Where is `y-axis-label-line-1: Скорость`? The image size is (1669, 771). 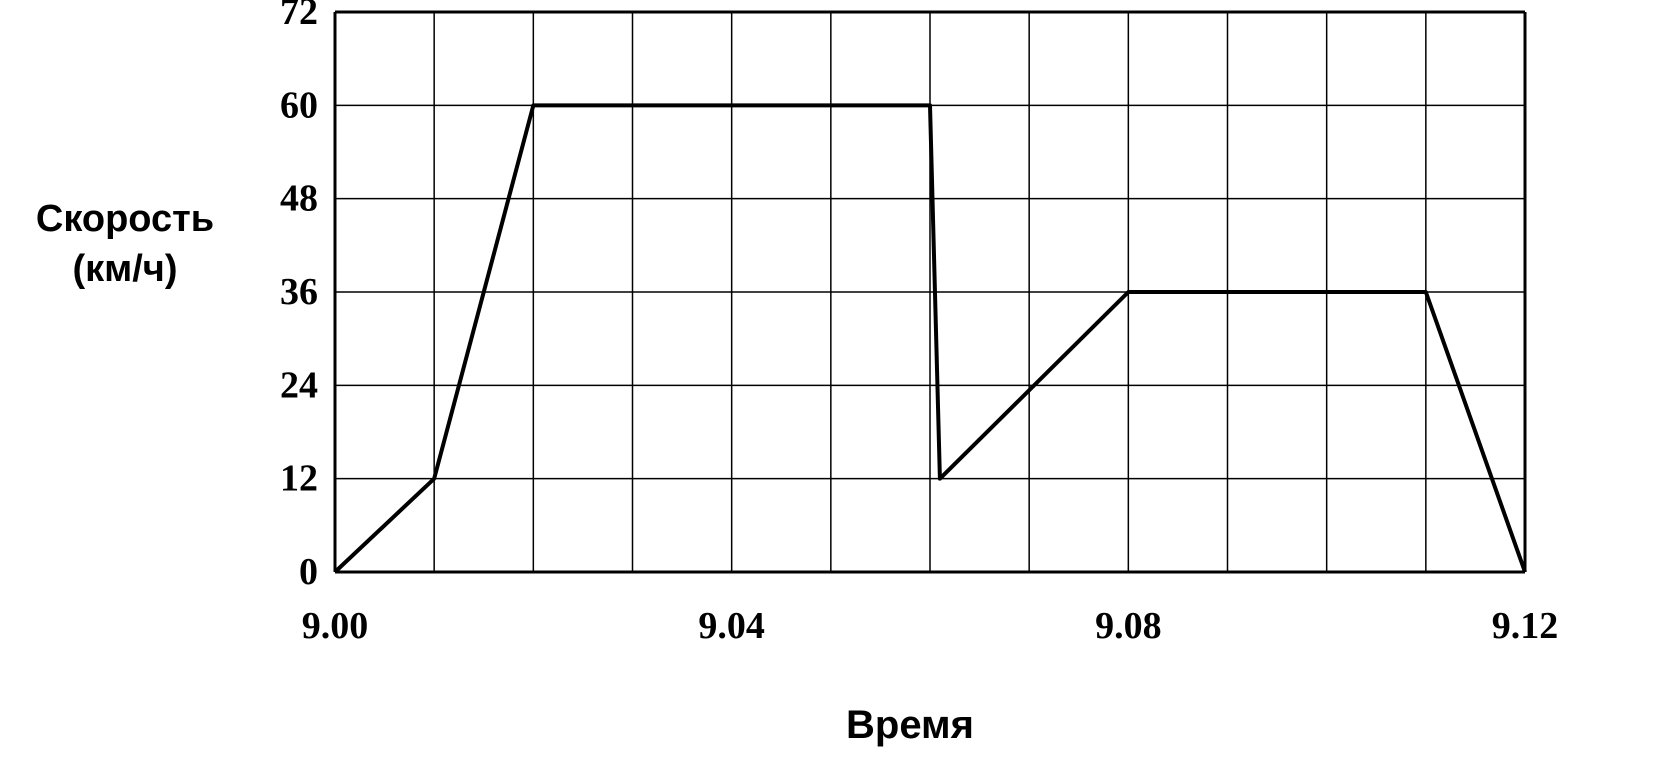 y-axis-label-line-1: Скорость is located at coordinates (125, 219).